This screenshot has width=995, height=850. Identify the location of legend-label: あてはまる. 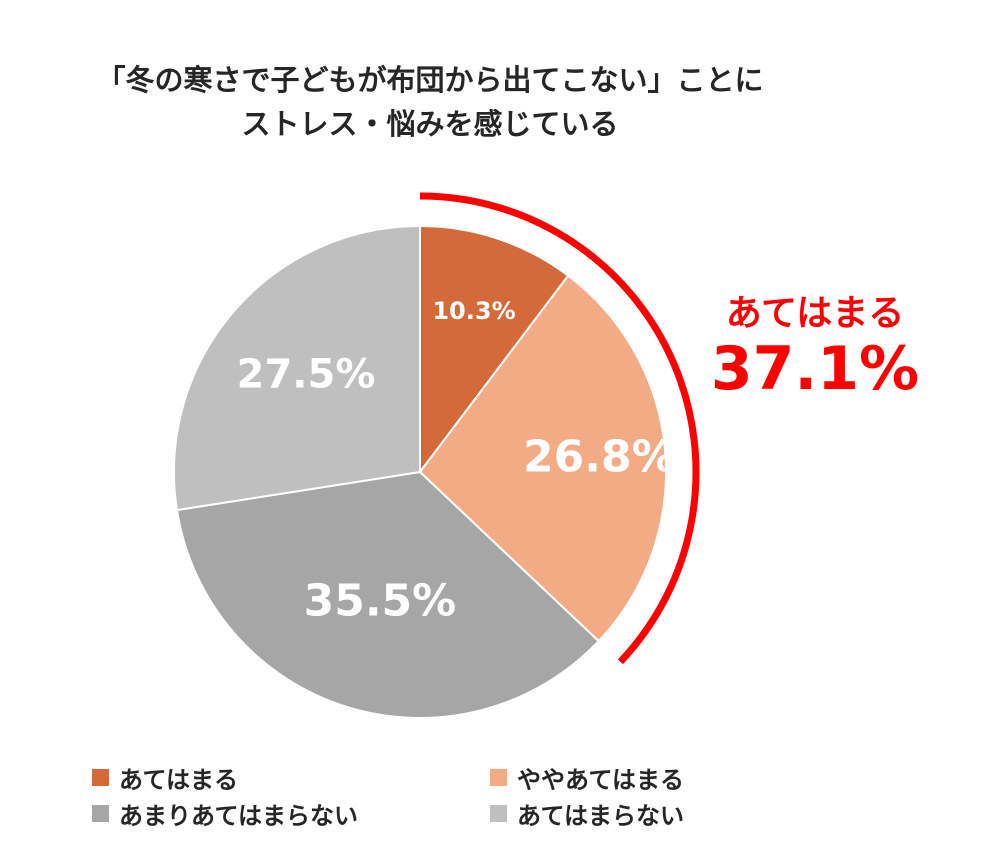
(179, 779).